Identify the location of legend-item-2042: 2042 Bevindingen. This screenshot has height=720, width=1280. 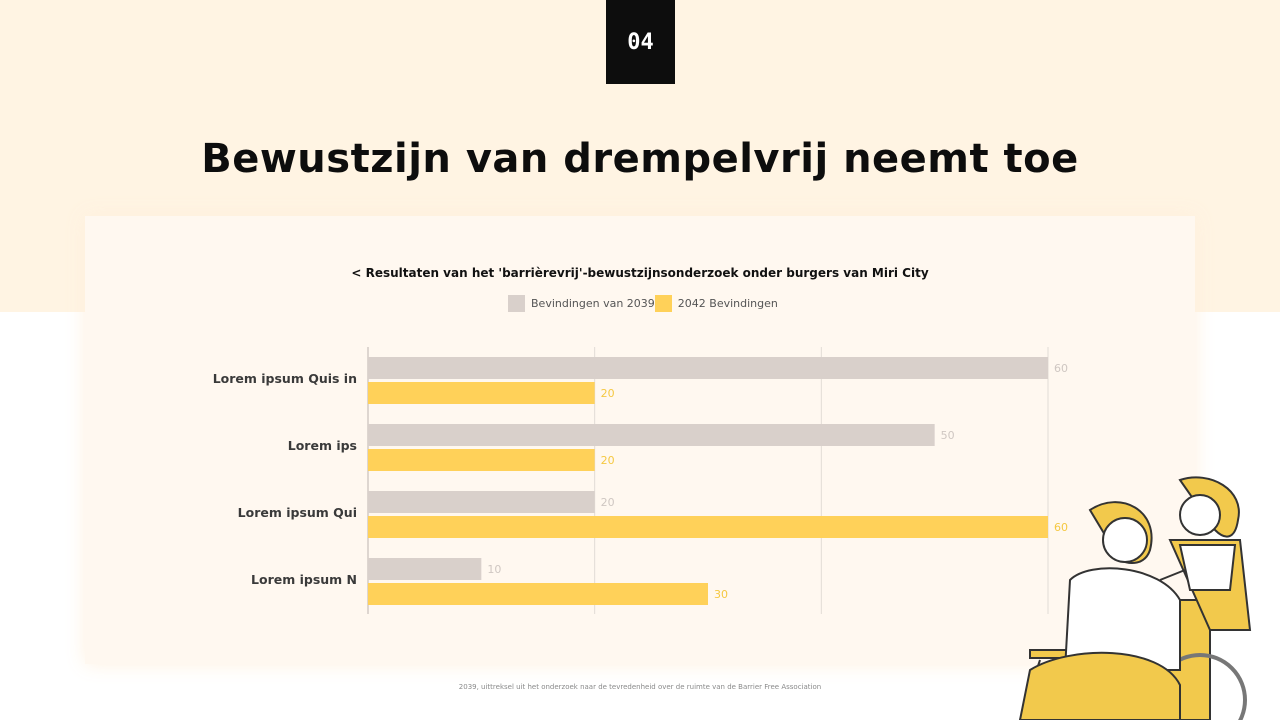
(716, 303).